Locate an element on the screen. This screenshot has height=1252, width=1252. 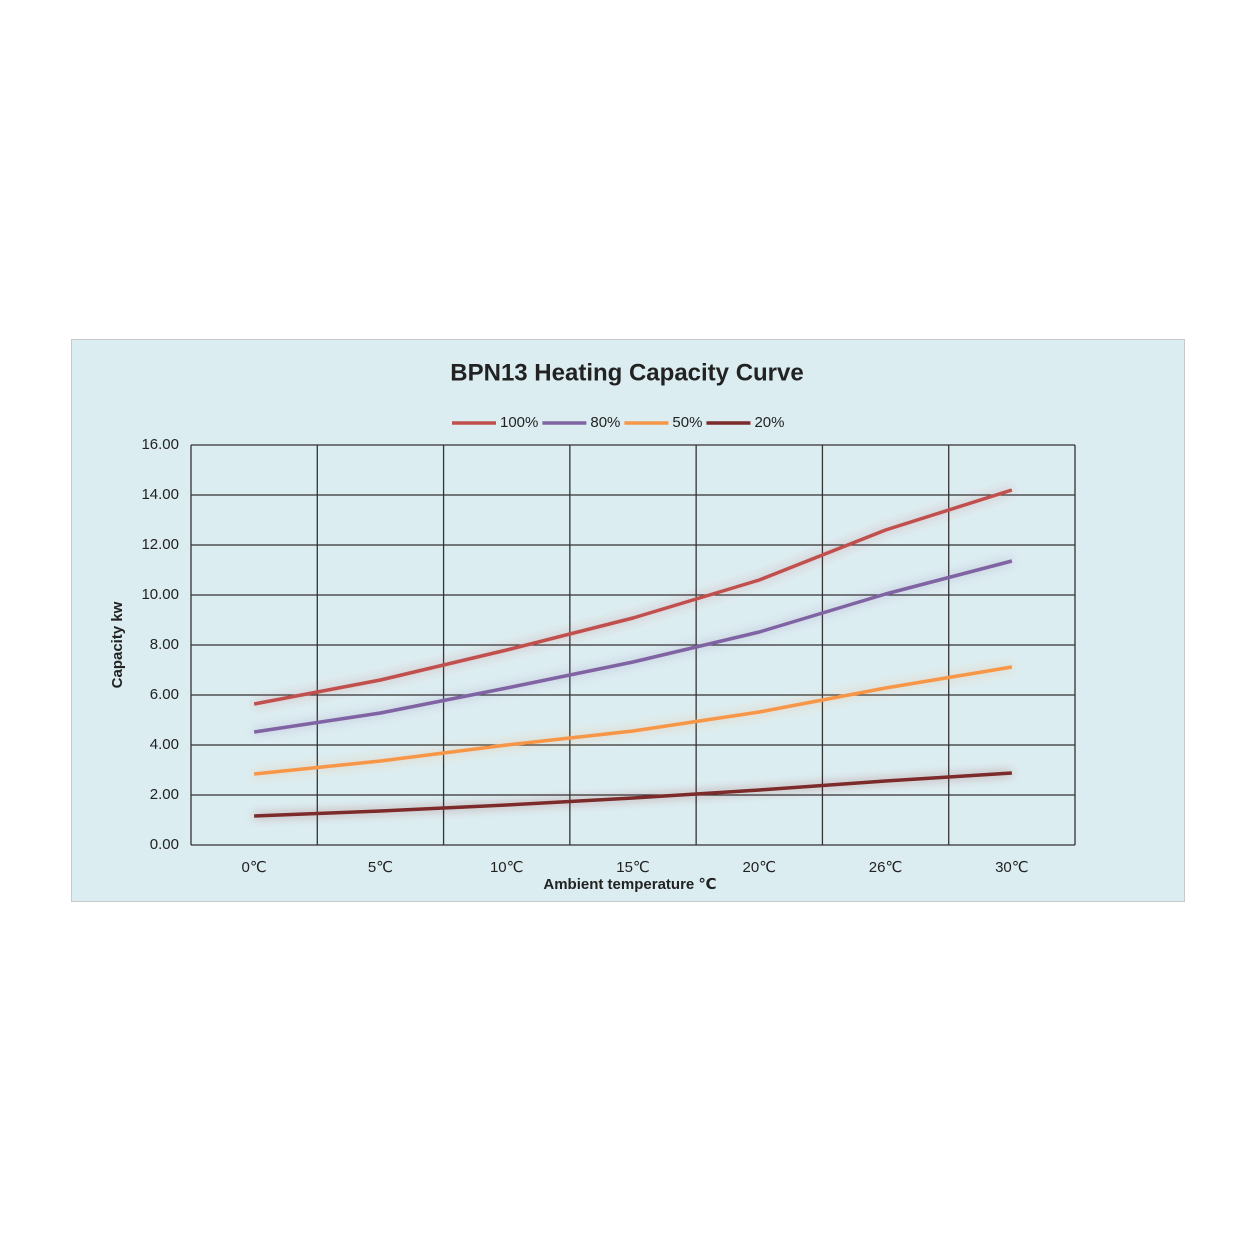
y-tick-label: 16.00 is located at coordinates (160, 444).